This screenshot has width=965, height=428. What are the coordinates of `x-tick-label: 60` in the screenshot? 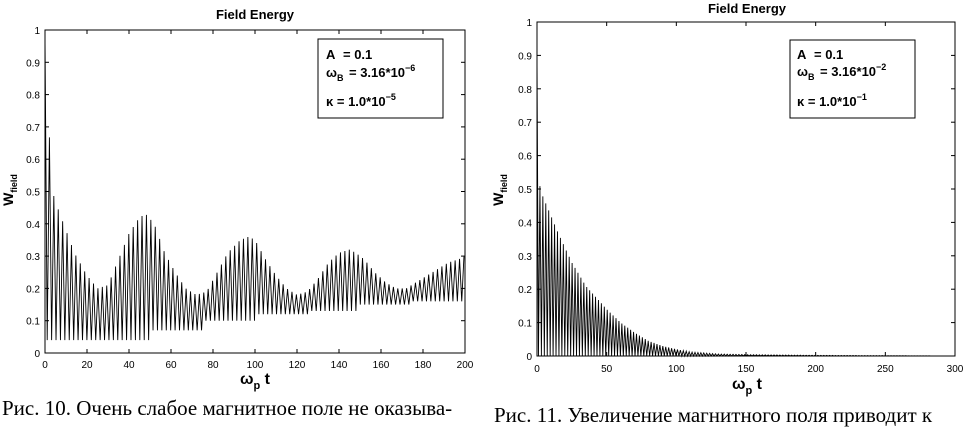 It's located at (171, 365).